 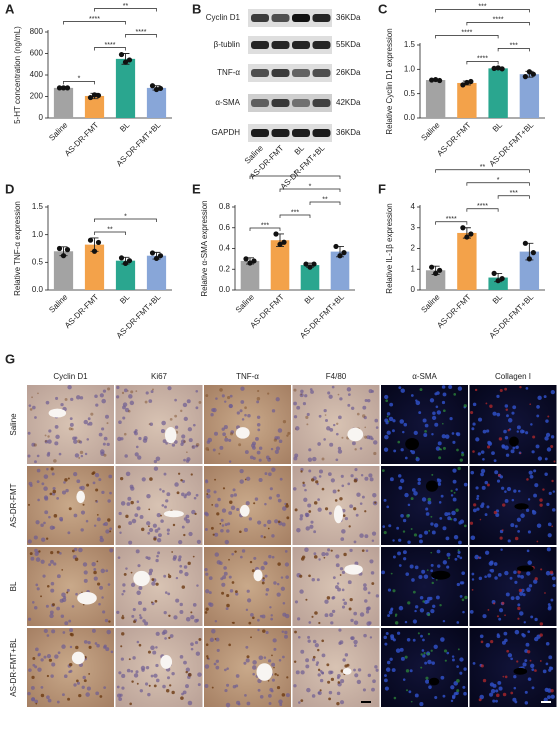 I want to click on y-tick-label: 600, so click(x=37, y=53).